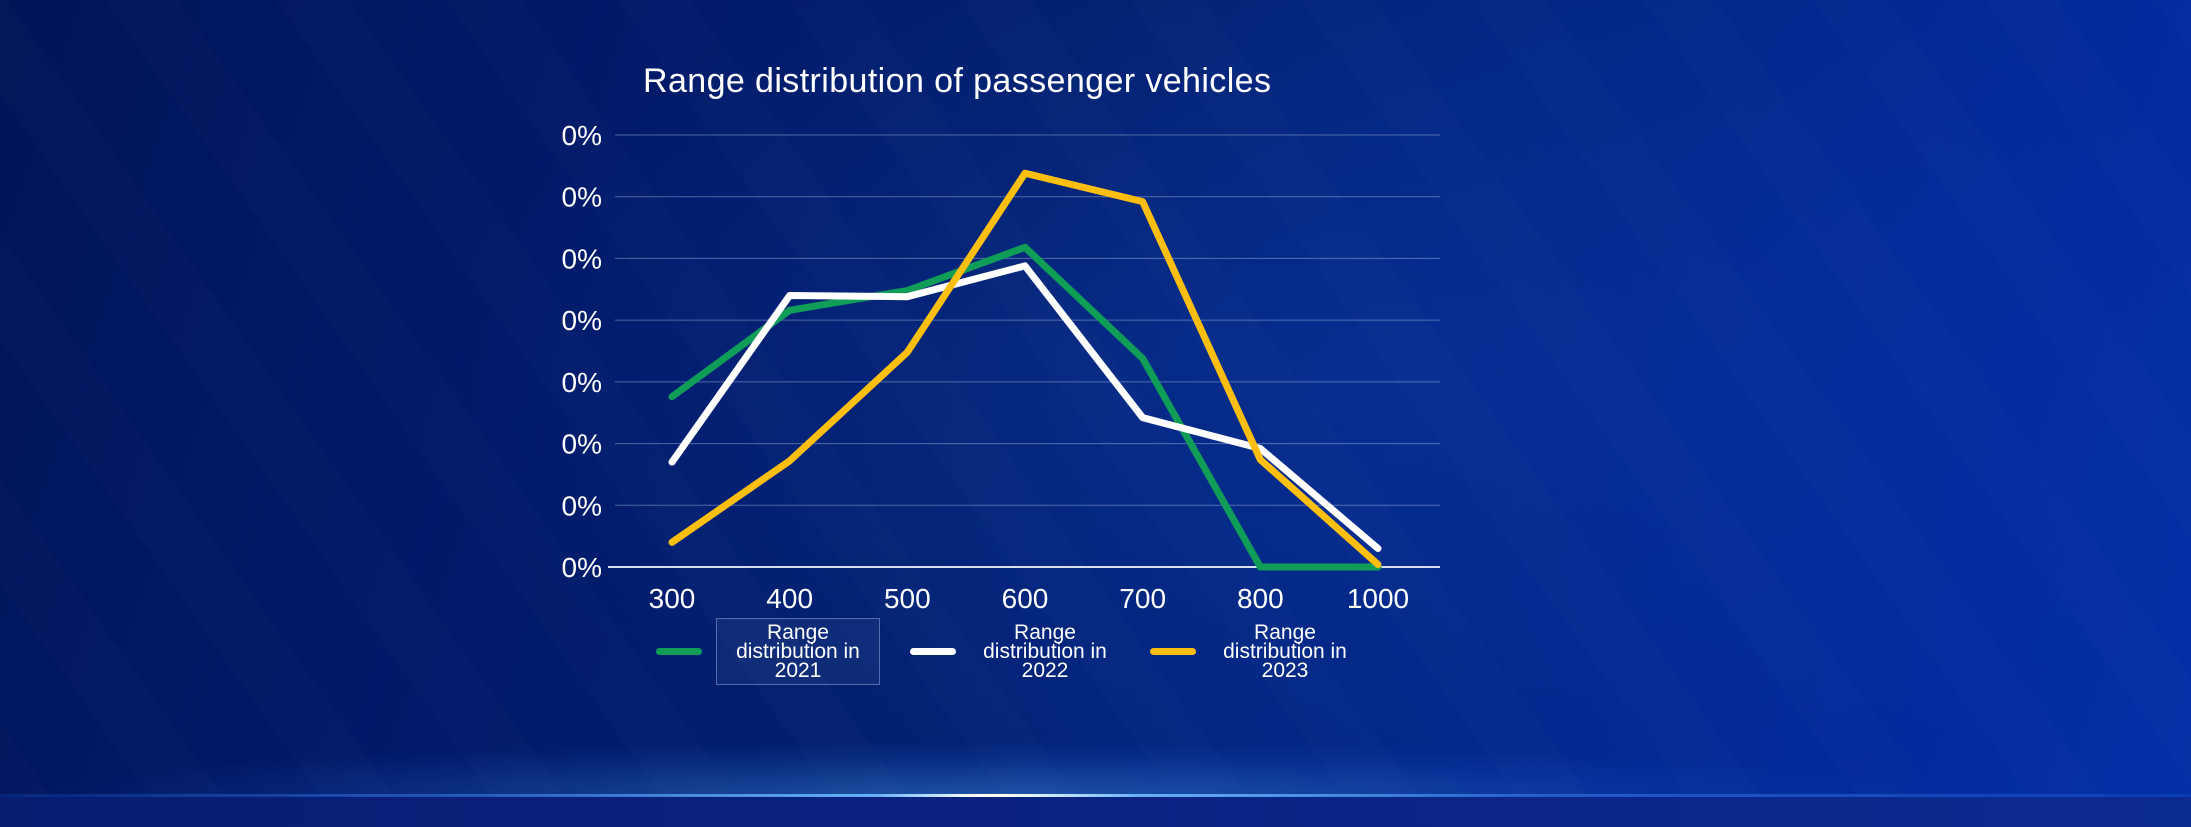 The width and height of the screenshot is (2191, 827). Describe the element at coordinates (798, 651) in the screenshot. I see `legend-label-2021: Range distribution in 2021` at that location.